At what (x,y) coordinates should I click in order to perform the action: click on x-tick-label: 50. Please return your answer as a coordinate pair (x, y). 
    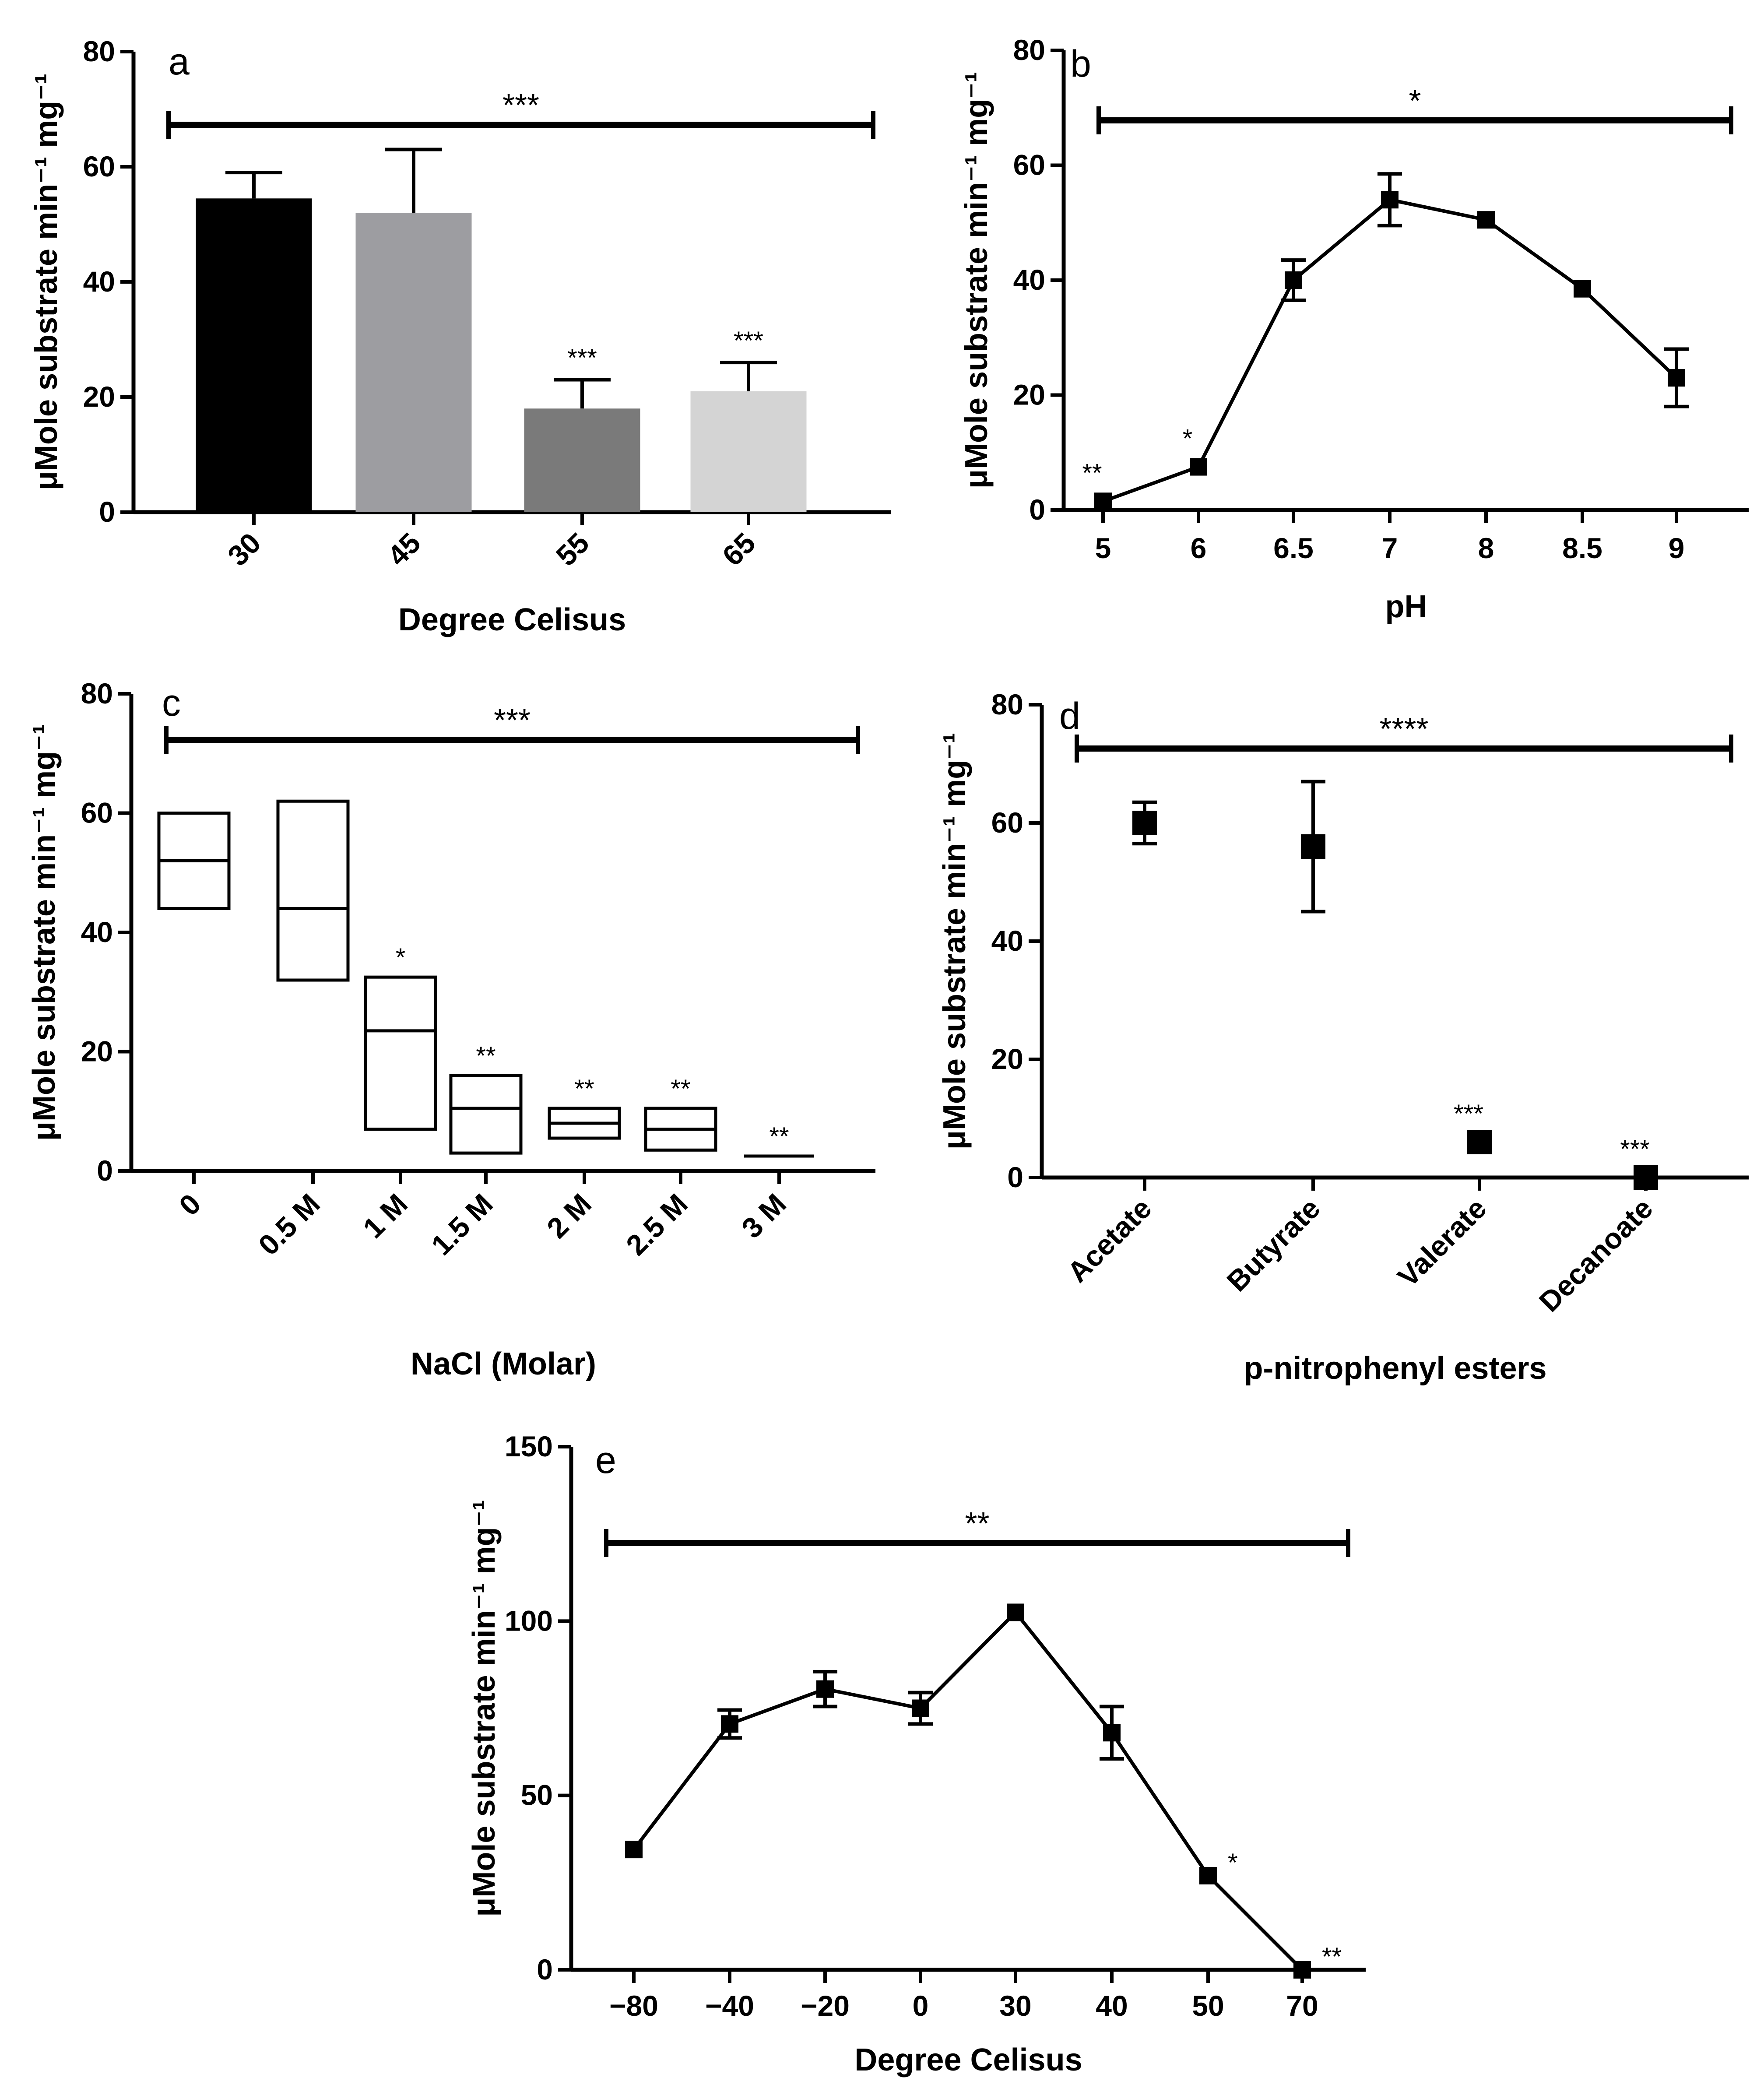
    Looking at the image, I should click on (1208, 2006).